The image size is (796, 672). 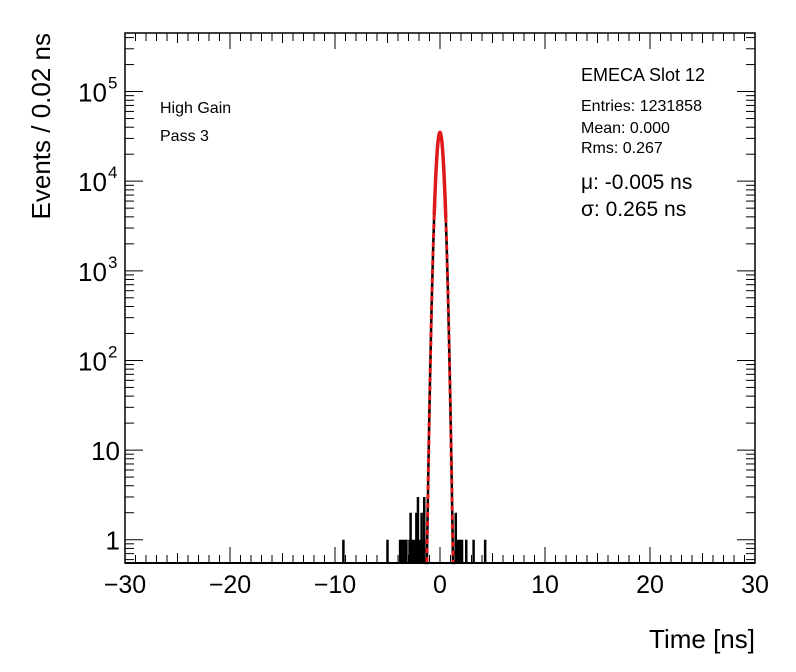 I want to click on x-tick-label: −10, so click(x=335, y=585).